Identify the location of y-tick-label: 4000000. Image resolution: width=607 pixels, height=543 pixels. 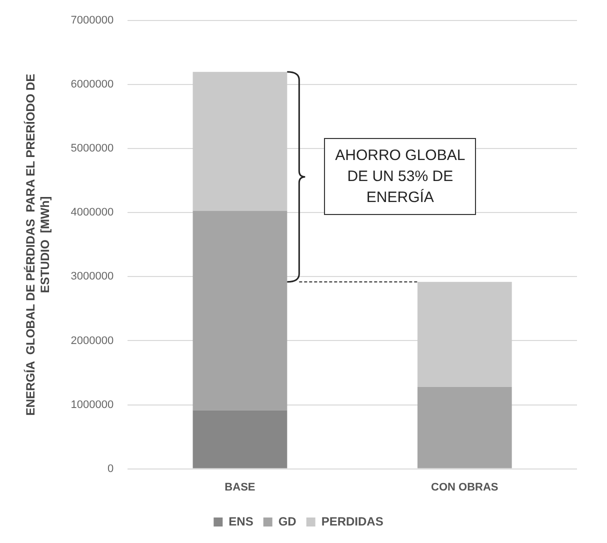
(92, 212).